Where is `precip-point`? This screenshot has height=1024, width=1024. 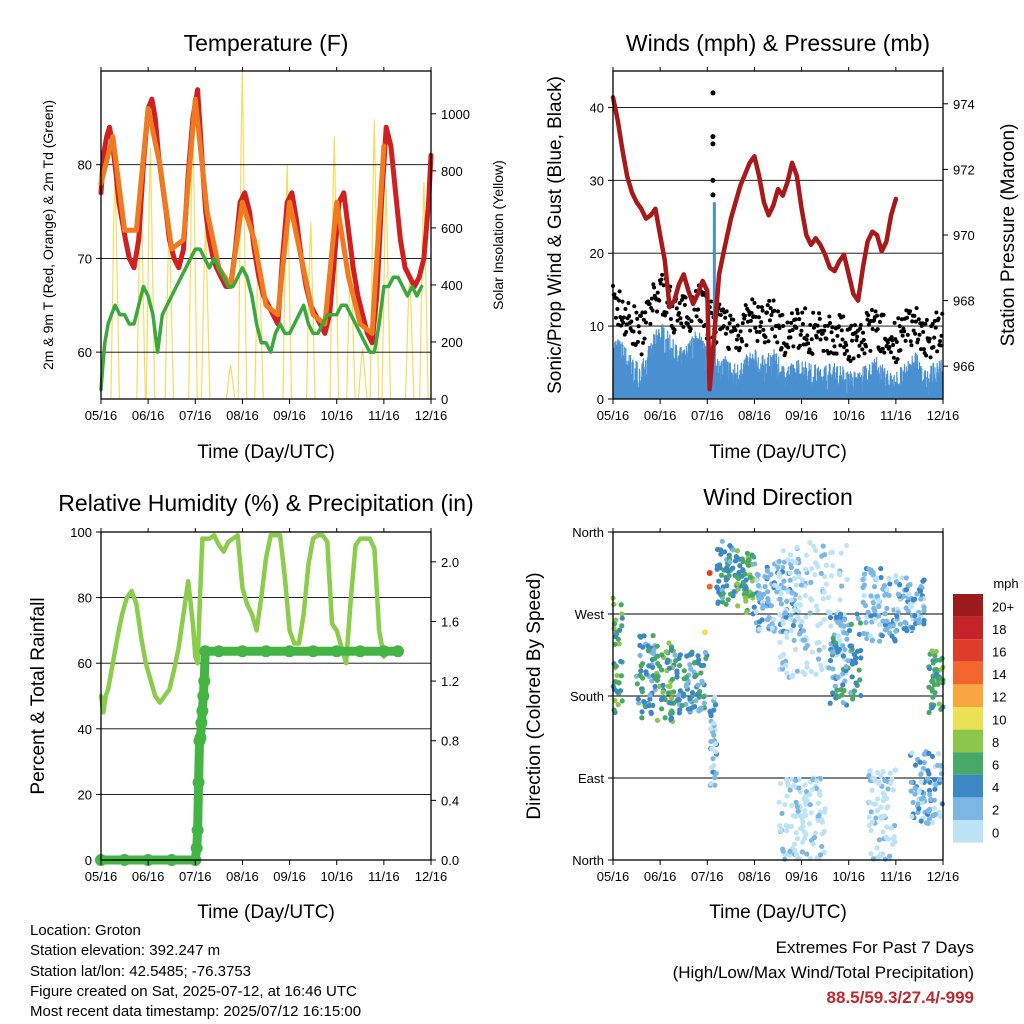 precip-point is located at coordinates (197, 830).